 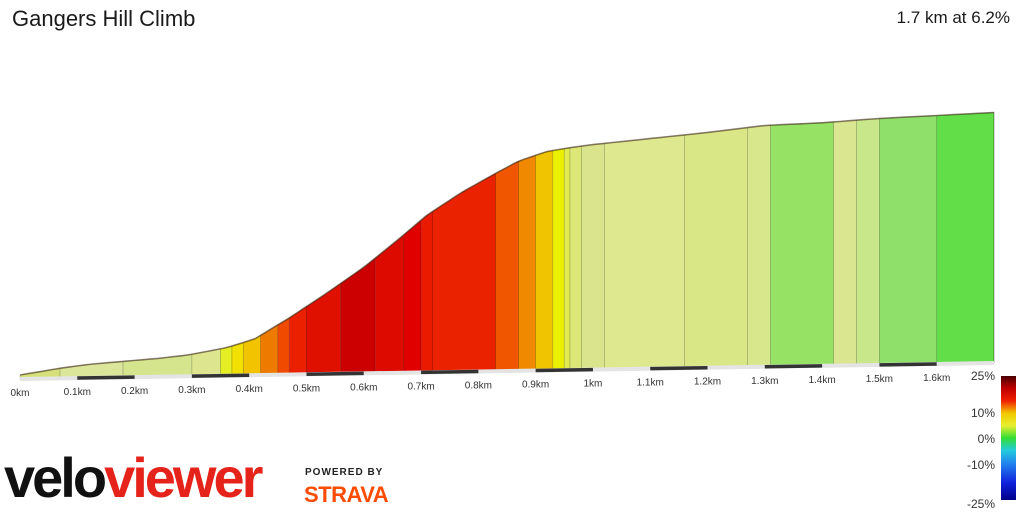 What do you see at coordinates (764, 381) in the screenshot?
I see `x-tick-label: 1.3km` at bounding box center [764, 381].